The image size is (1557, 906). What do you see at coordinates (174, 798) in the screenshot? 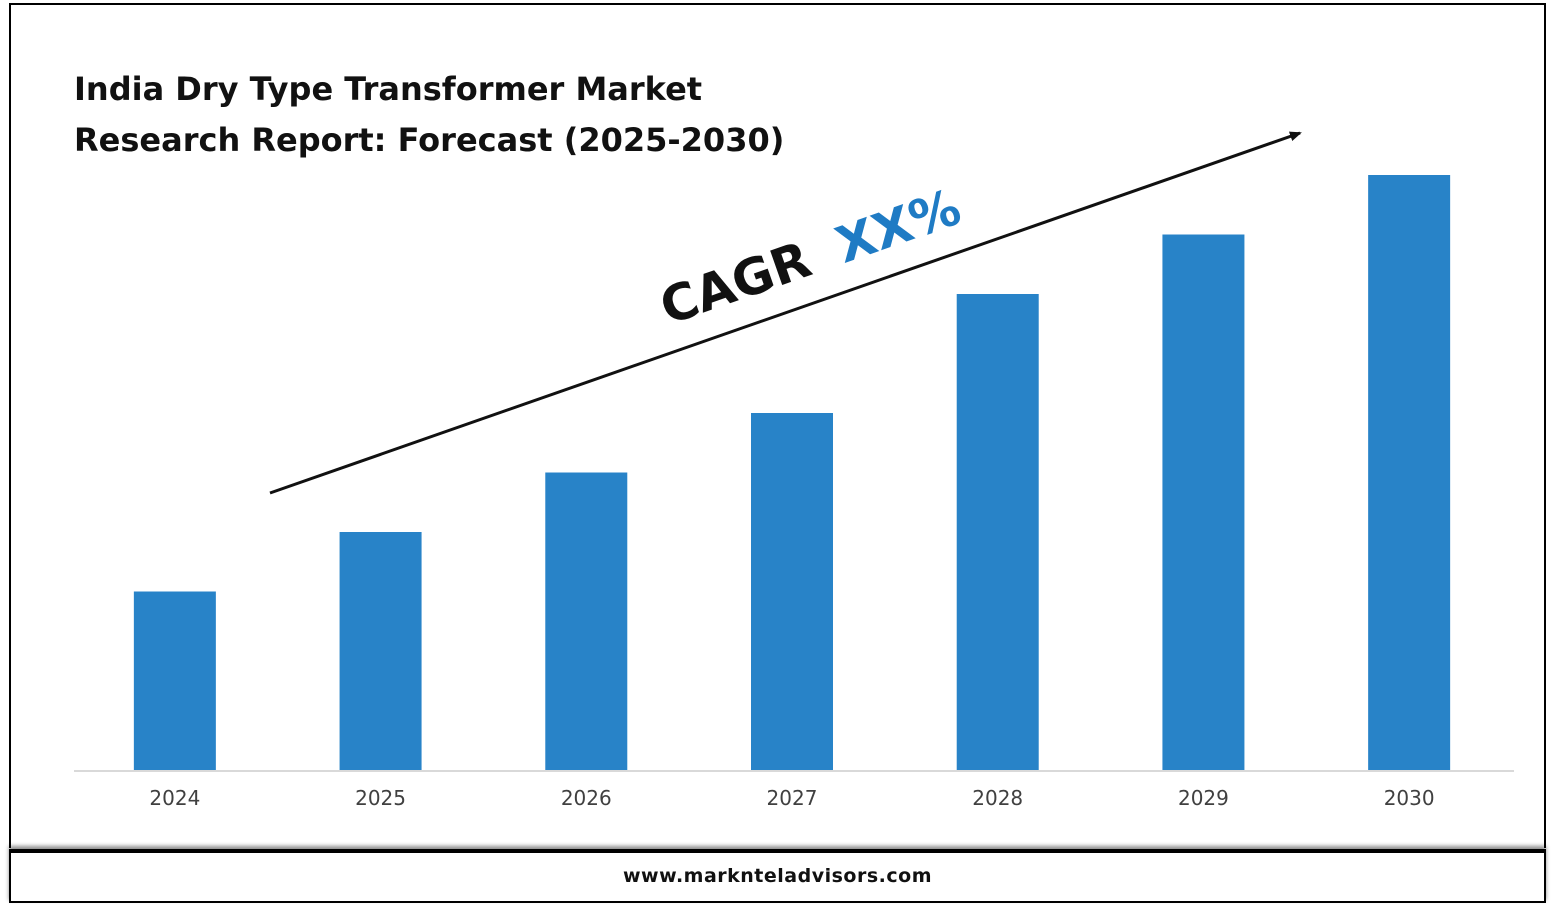
I see `x-tick-label-2024: 2024` at bounding box center [174, 798].